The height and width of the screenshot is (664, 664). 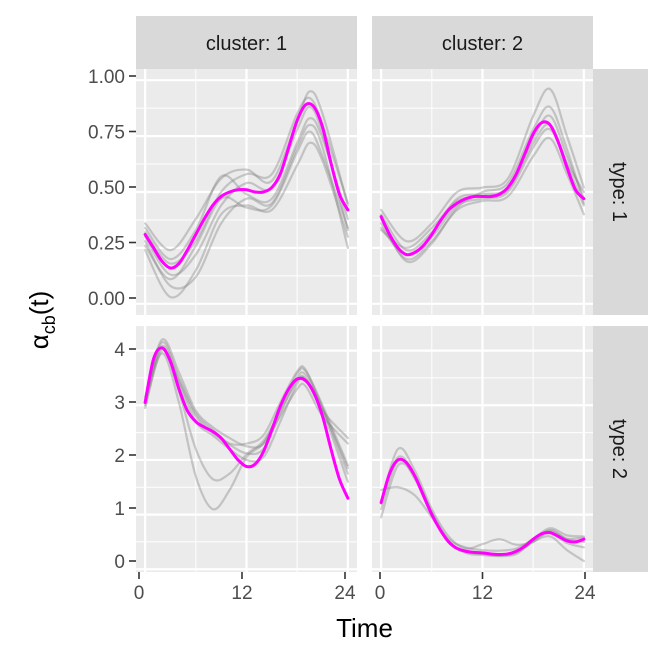 What do you see at coordinates (106, 77) in the screenshot?
I see `y-tick-label: 1.00` at bounding box center [106, 77].